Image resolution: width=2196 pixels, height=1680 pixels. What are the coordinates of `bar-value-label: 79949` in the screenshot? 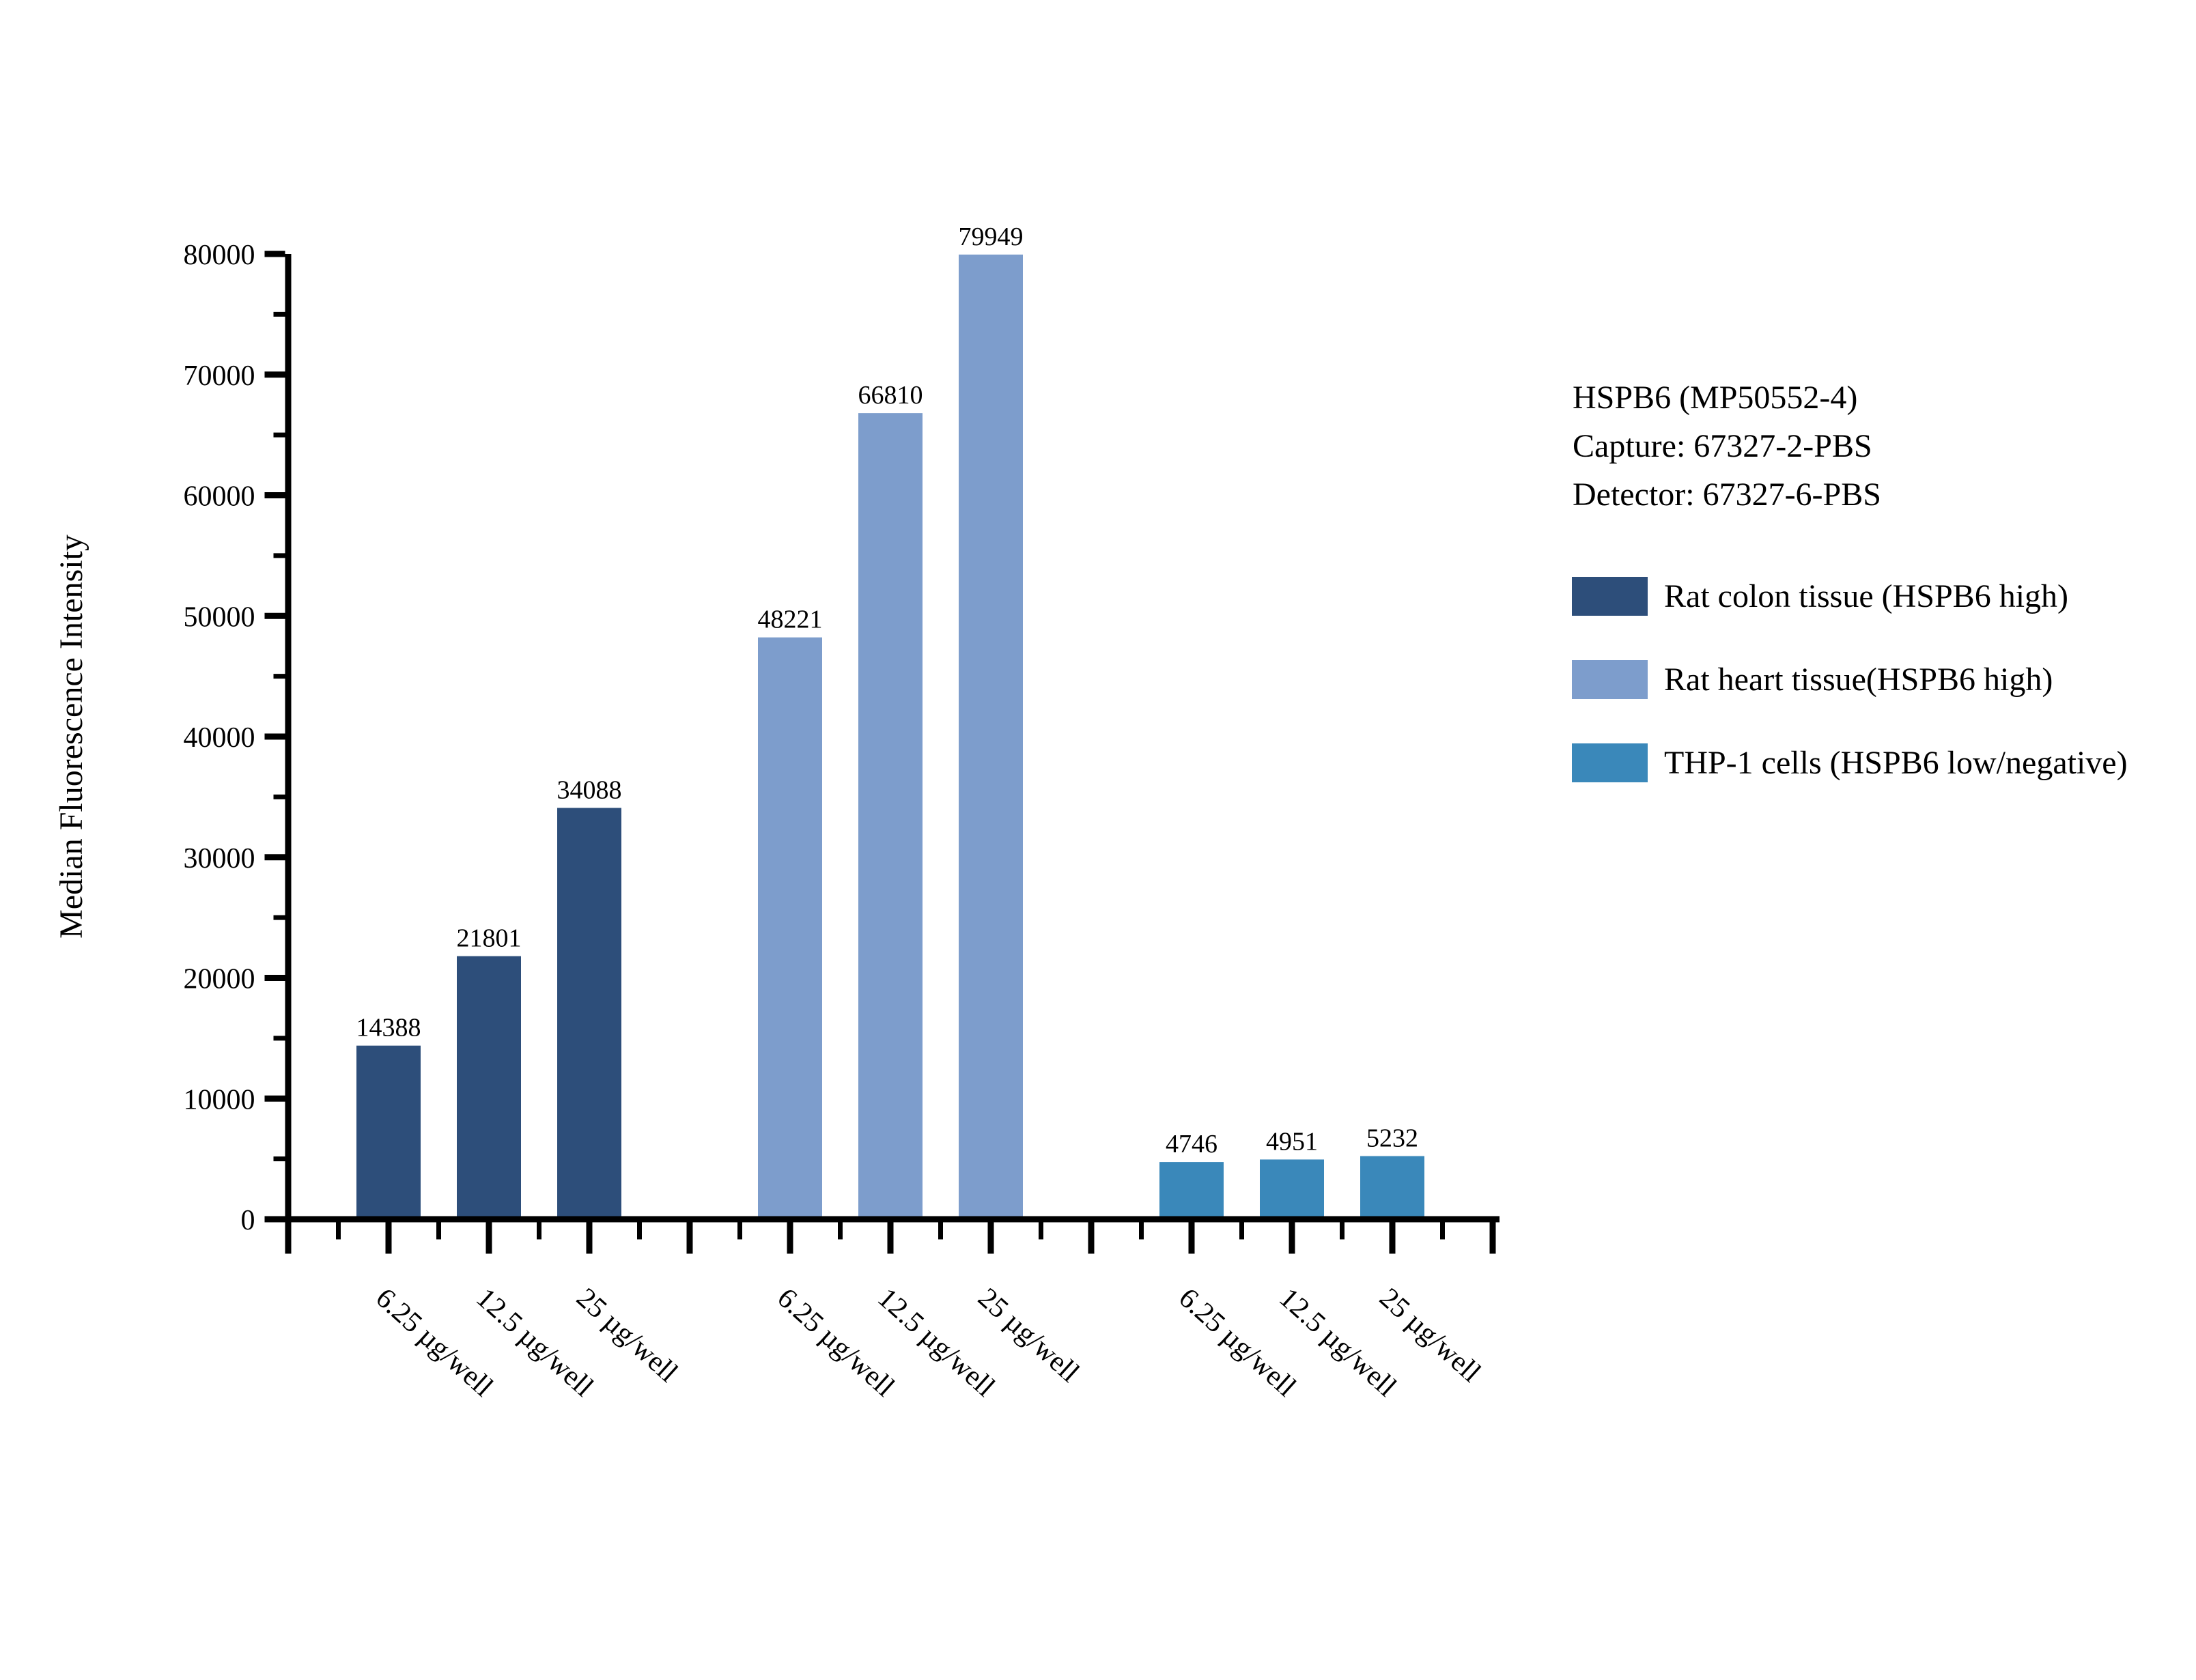 It's located at (992, 237).